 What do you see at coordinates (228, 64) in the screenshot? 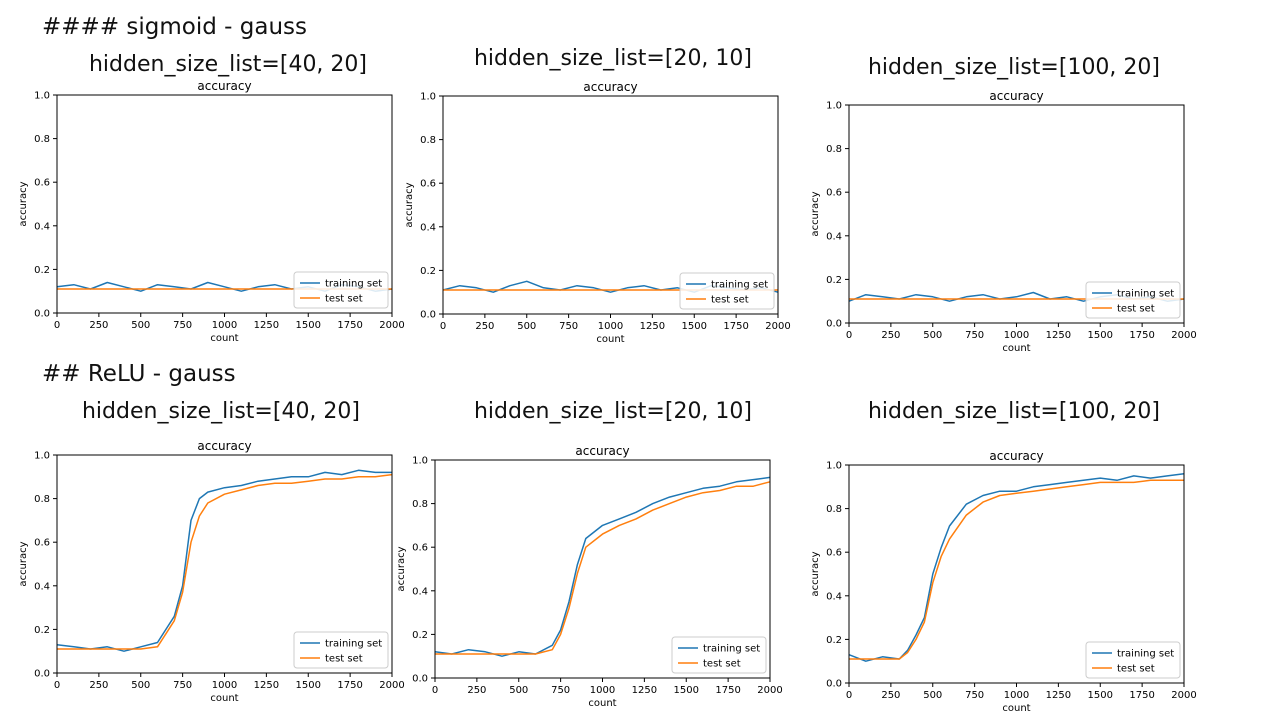
I see `panel-title-sigmoid-40-20: hidden_size_list=[40, 20]` at bounding box center [228, 64].